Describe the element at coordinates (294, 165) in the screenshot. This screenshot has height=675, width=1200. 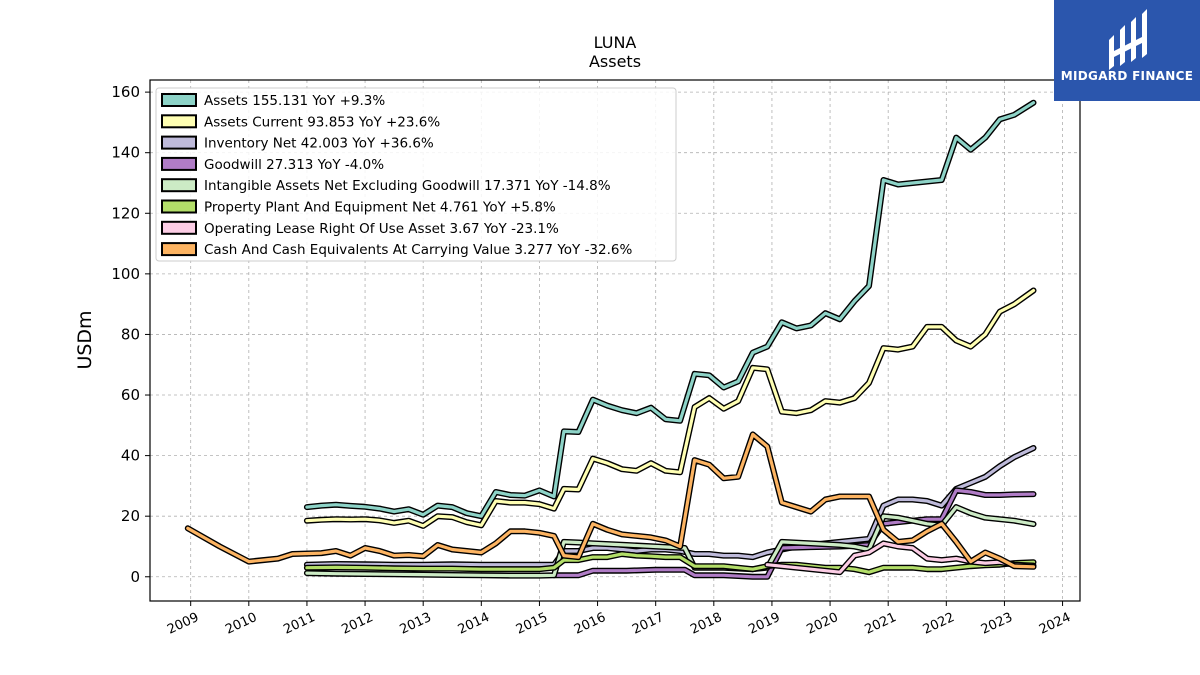
I see `legend-label: Goodwill 27.313 YoY -4.0%` at that location.